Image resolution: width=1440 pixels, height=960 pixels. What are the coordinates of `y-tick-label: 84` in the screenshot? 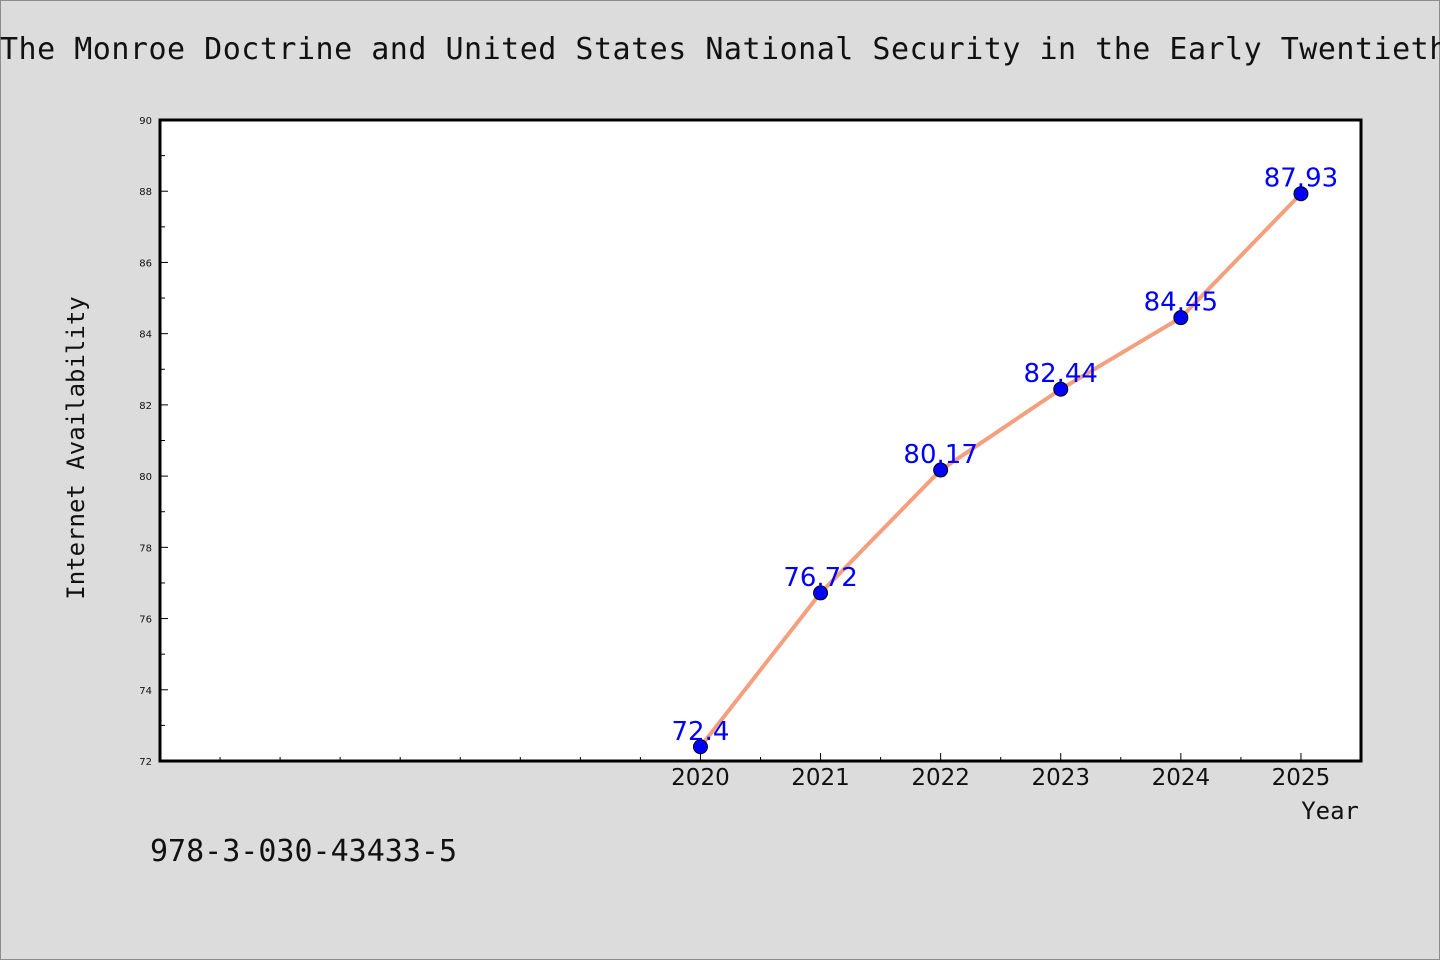 It's located at (145, 335).